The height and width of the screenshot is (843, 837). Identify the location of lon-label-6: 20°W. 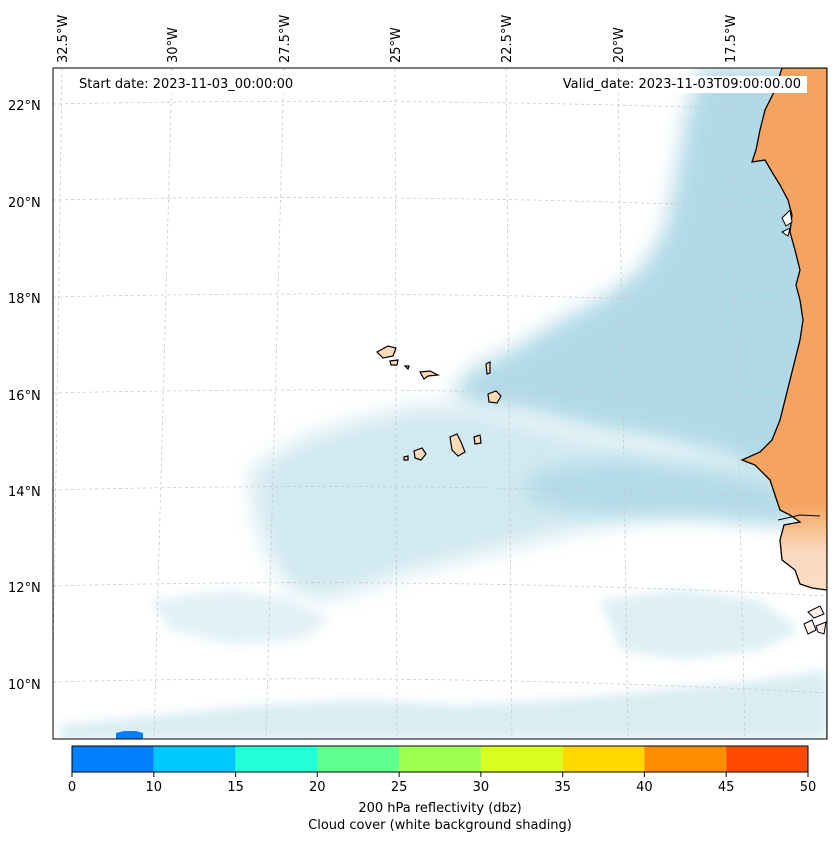
(619, 45).